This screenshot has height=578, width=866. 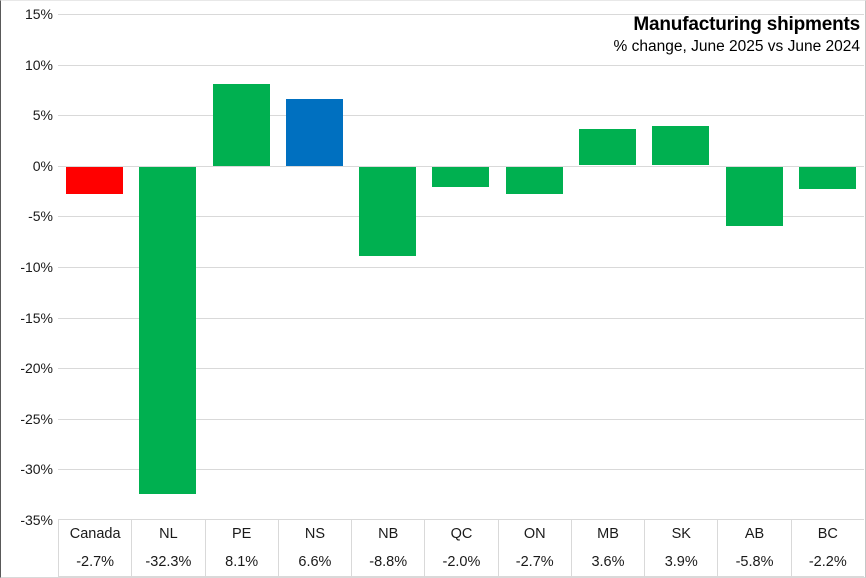 I want to click on category-cell-ns: NS 6.6%, so click(x=314, y=548).